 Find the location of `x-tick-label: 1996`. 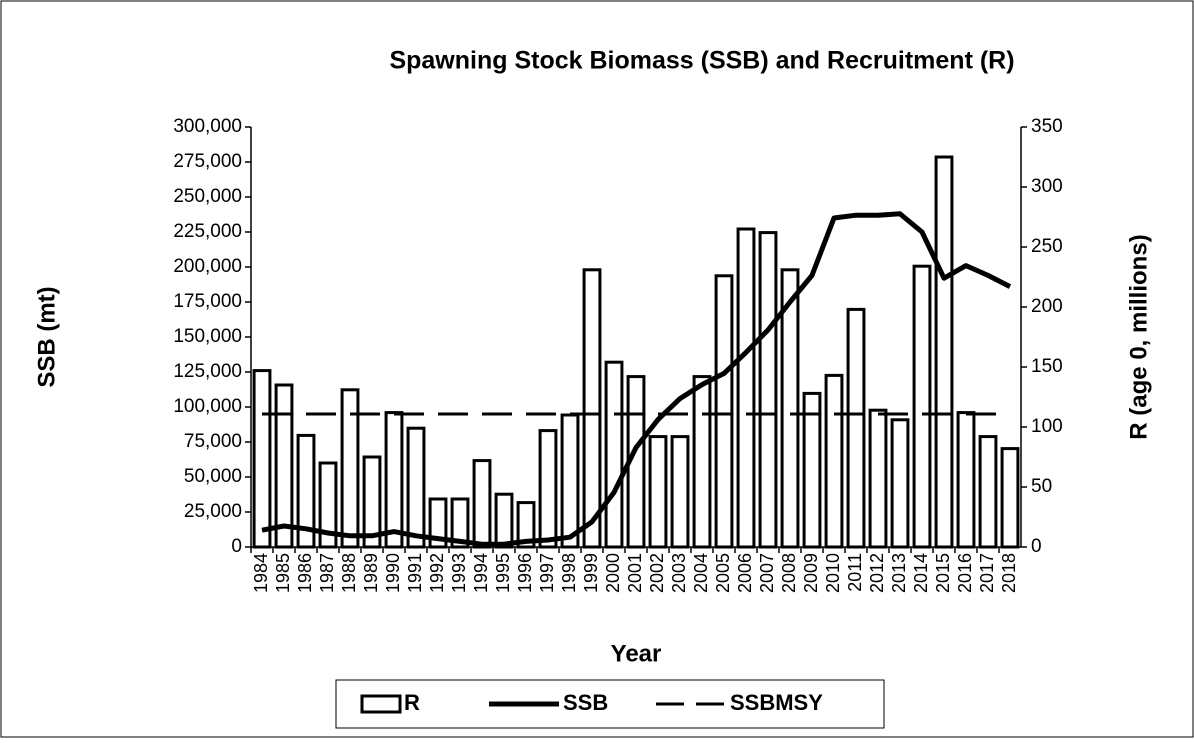

x-tick-label: 1996 is located at coordinates (525, 573).